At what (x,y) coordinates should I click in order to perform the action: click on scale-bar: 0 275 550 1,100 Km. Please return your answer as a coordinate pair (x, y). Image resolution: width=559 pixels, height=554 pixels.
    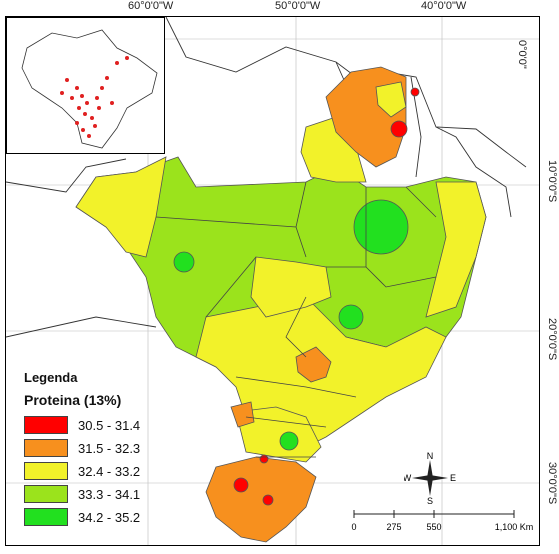
    Looking at the image, I should click on (448, 521).